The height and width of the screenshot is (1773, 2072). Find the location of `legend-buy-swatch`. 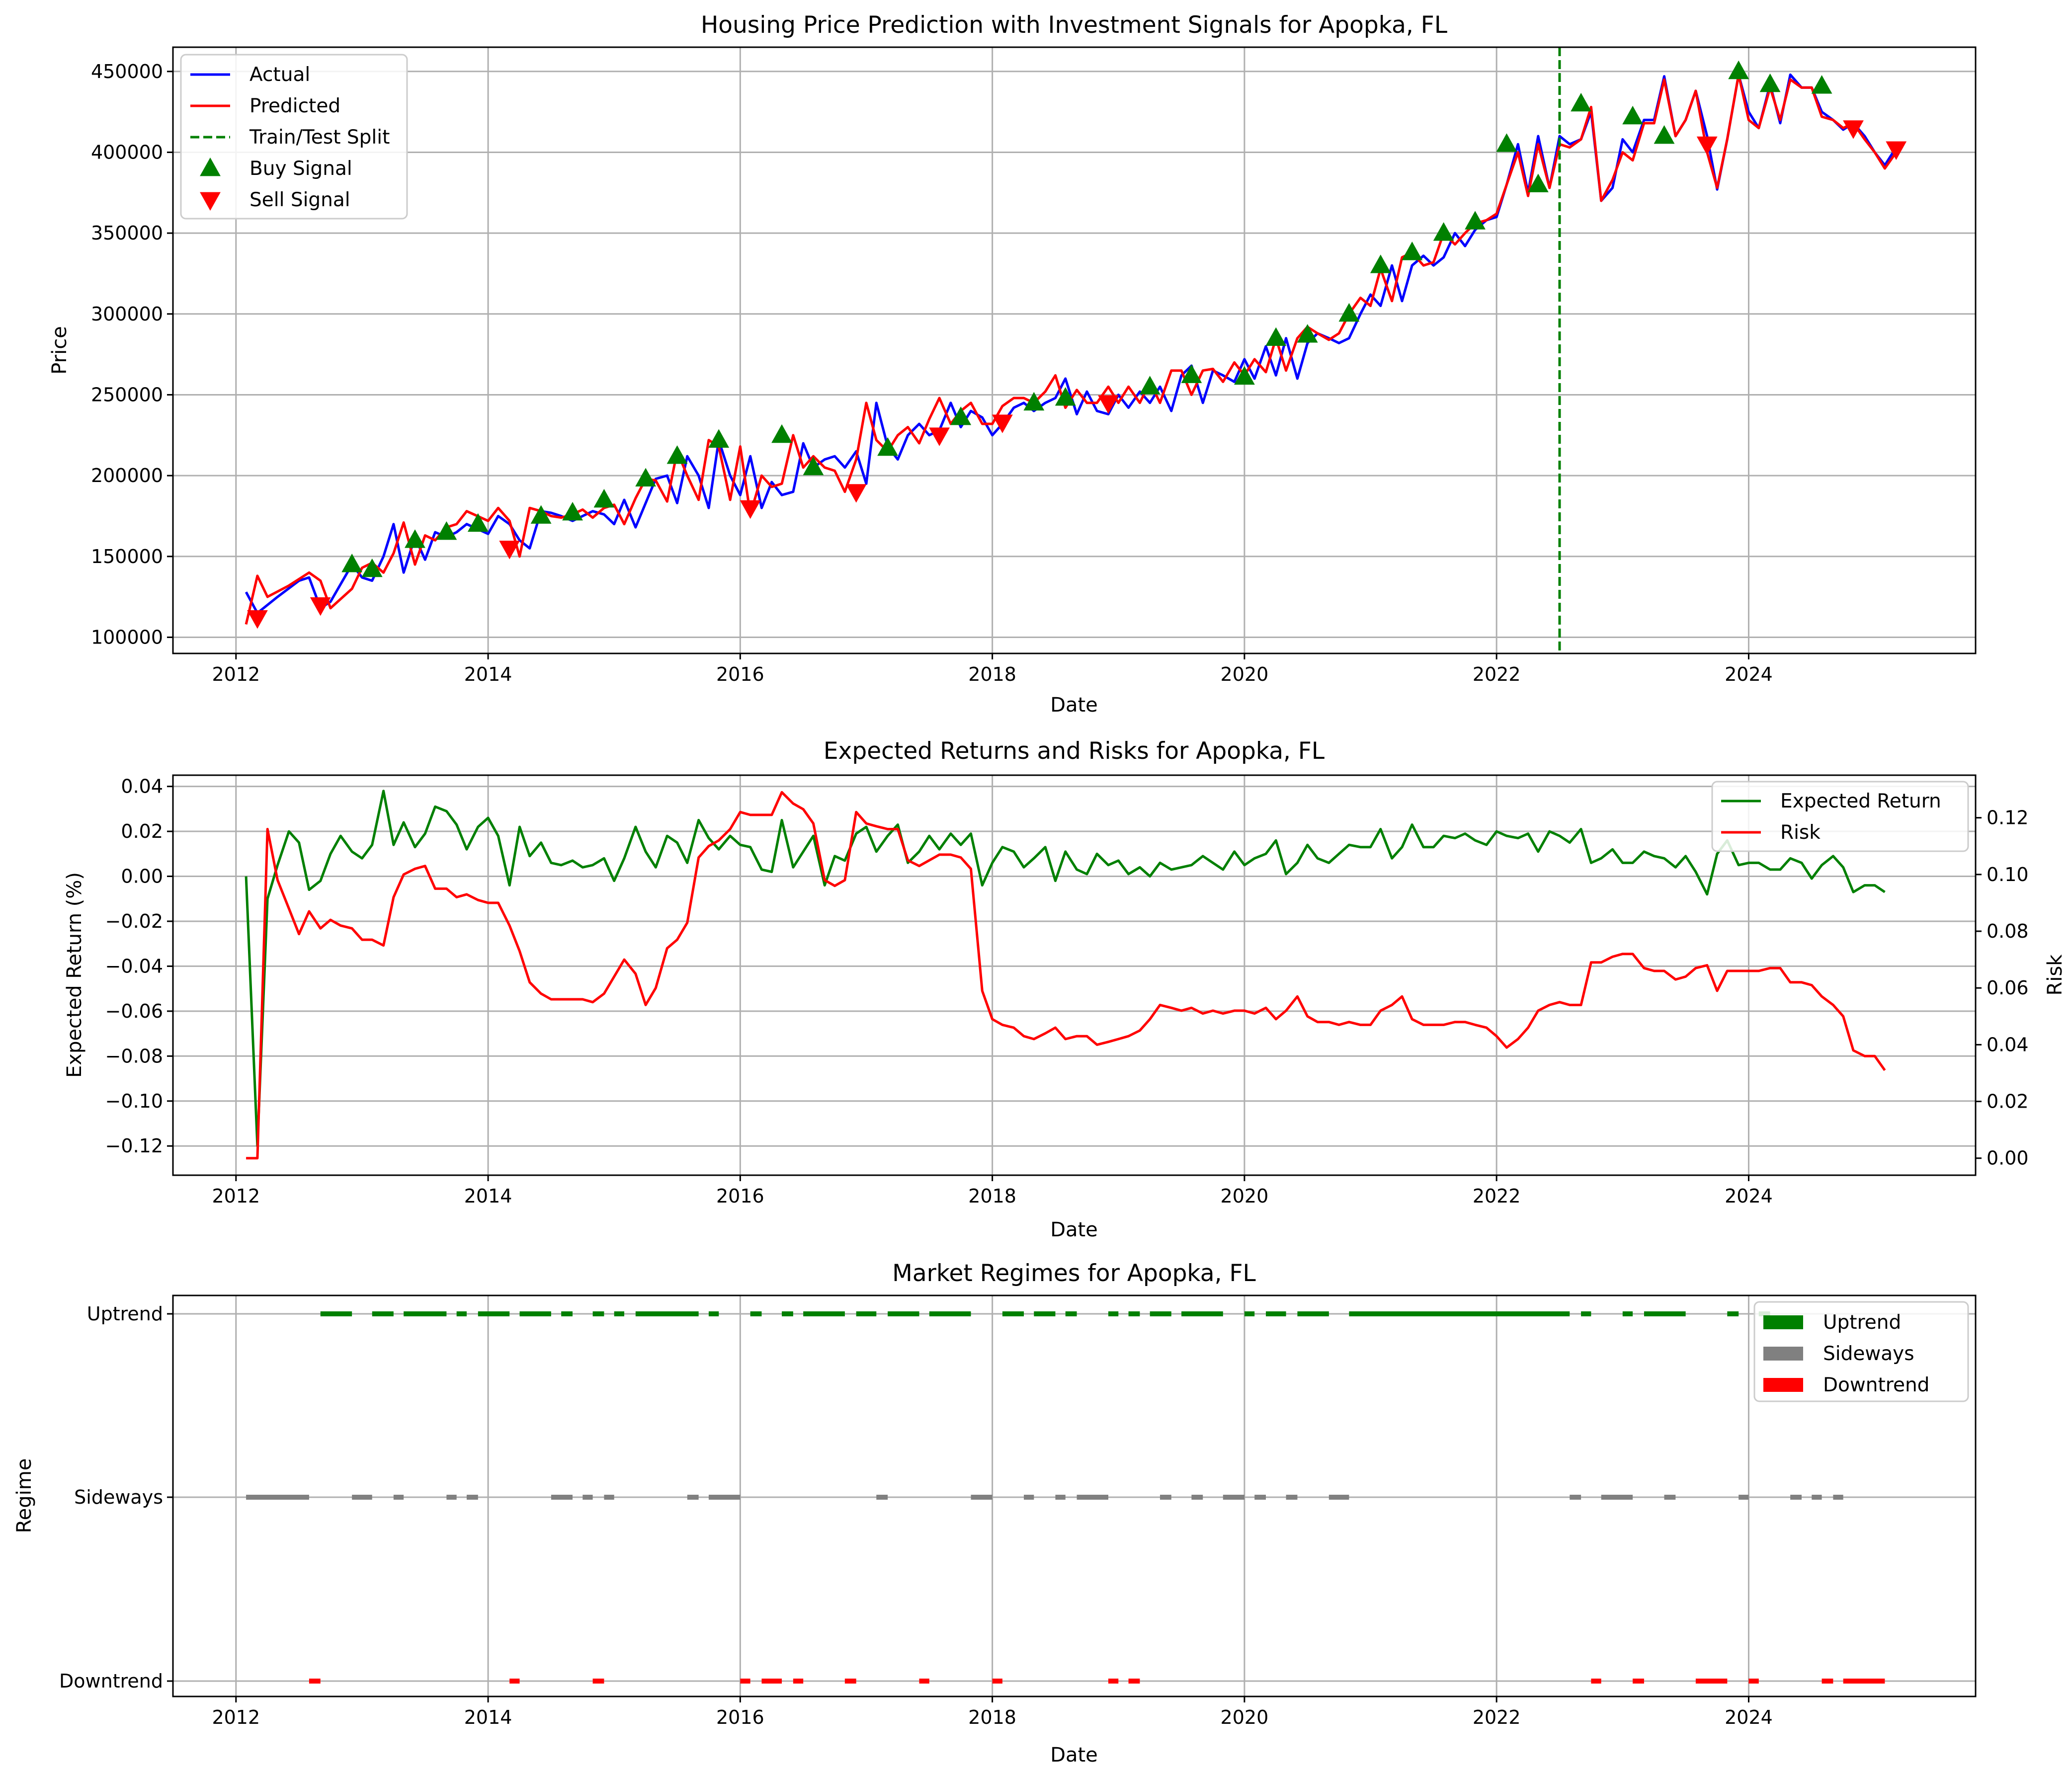

legend-buy-swatch is located at coordinates (210, 167).